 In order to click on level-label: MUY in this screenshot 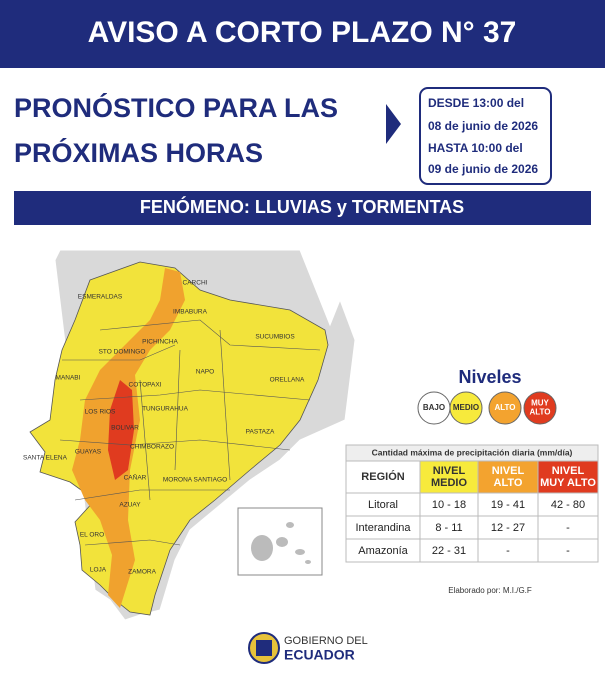, I will do `click(540, 403)`.